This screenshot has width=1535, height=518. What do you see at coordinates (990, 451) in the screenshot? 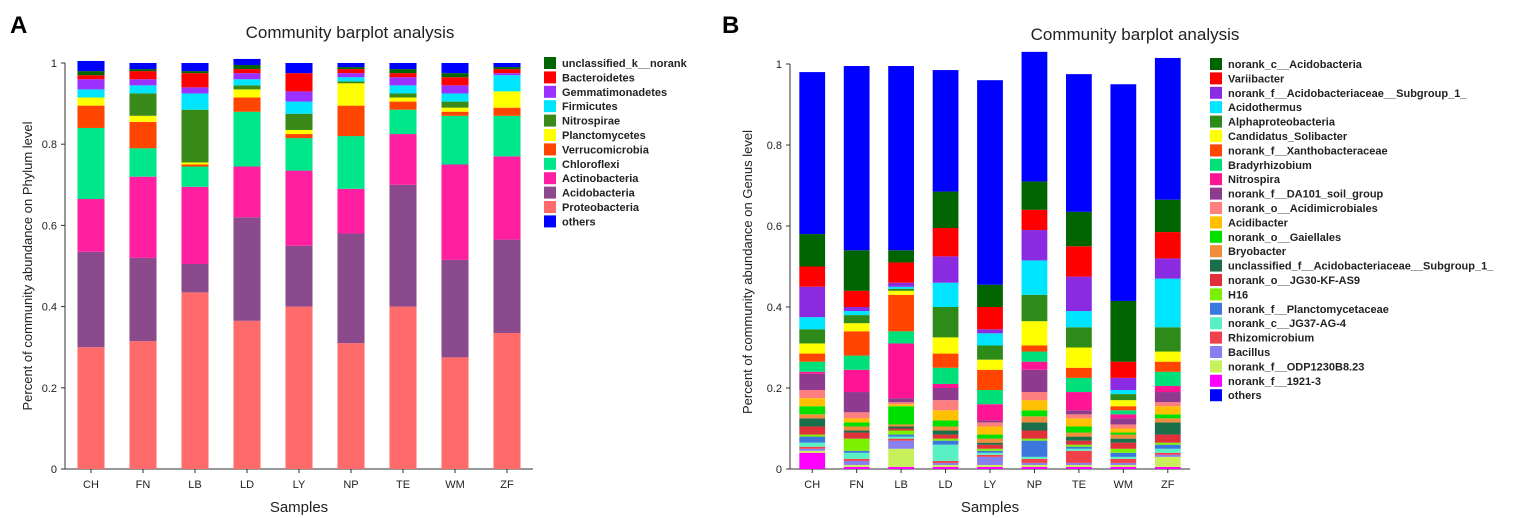
I see `bar-segment-LY-norank_f__Planctomycetaceae` at bounding box center [990, 451].